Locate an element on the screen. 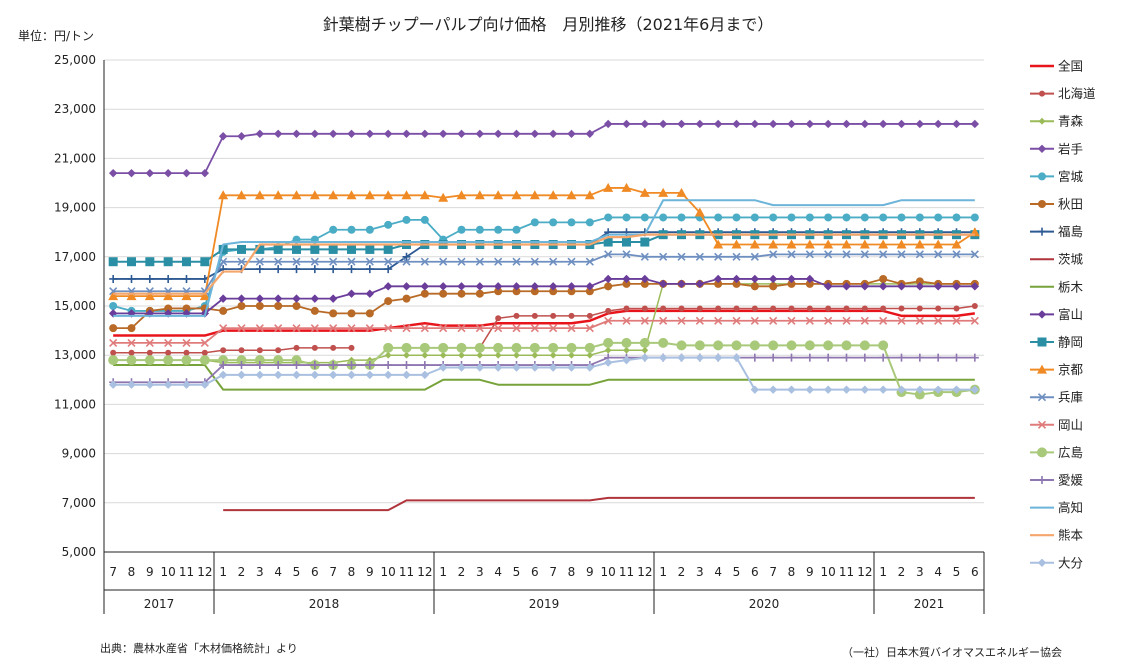  x-tick-label: 4 is located at coordinates (718, 572).